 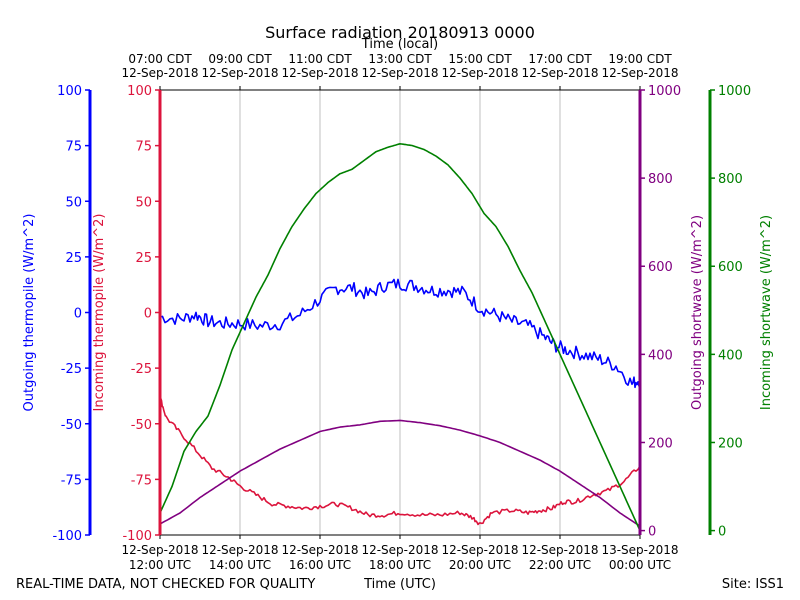 What do you see at coordinates (320, 59) in the screenshot?
I see `top-tick-time: 11:00 CDT` at bounding box center [320, 59].